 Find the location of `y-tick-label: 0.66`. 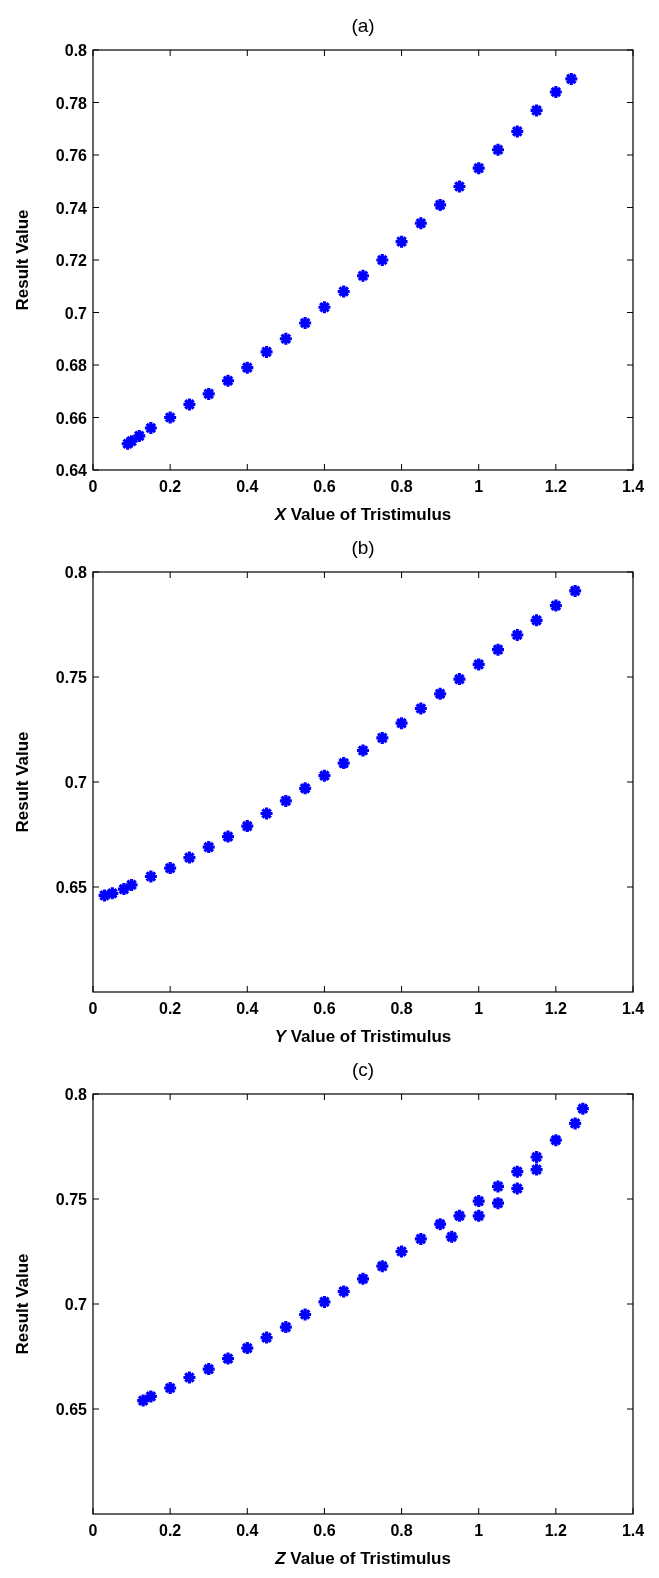

y-tick-label: 0.66 is located at coordinates (71, 418).